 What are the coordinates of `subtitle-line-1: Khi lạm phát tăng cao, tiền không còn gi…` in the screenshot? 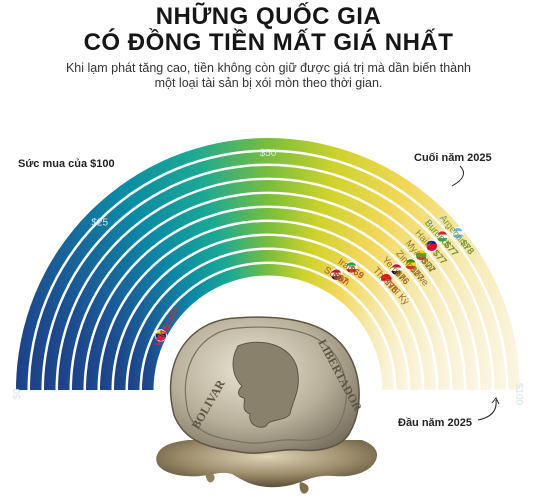 It's located at (268, 68).